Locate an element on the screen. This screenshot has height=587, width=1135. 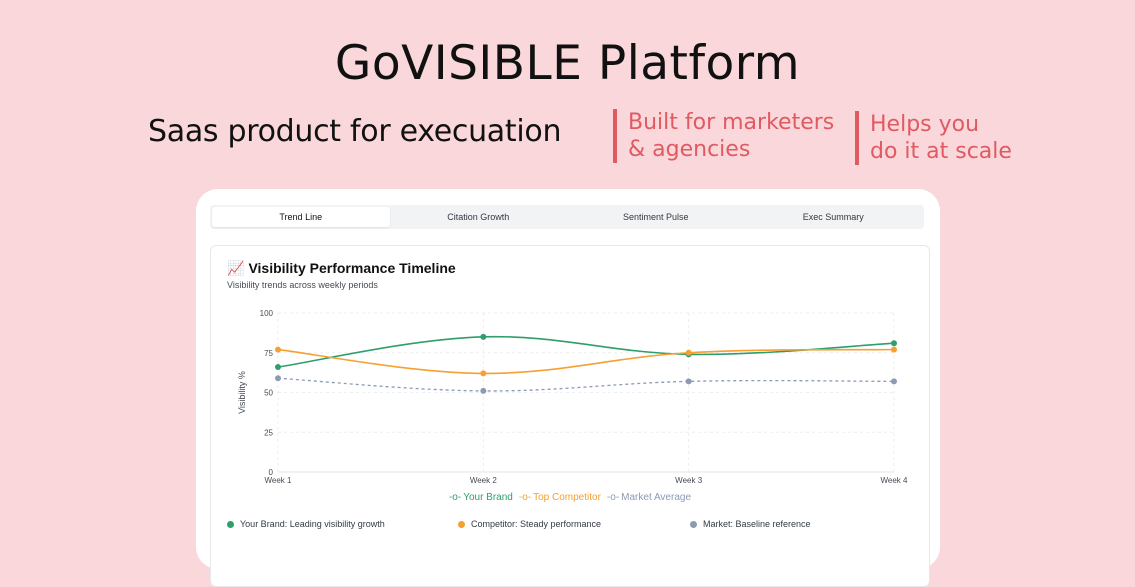
note-your-brand: Your Brand: Leading visibility growth is located at coordinates (306, 524).